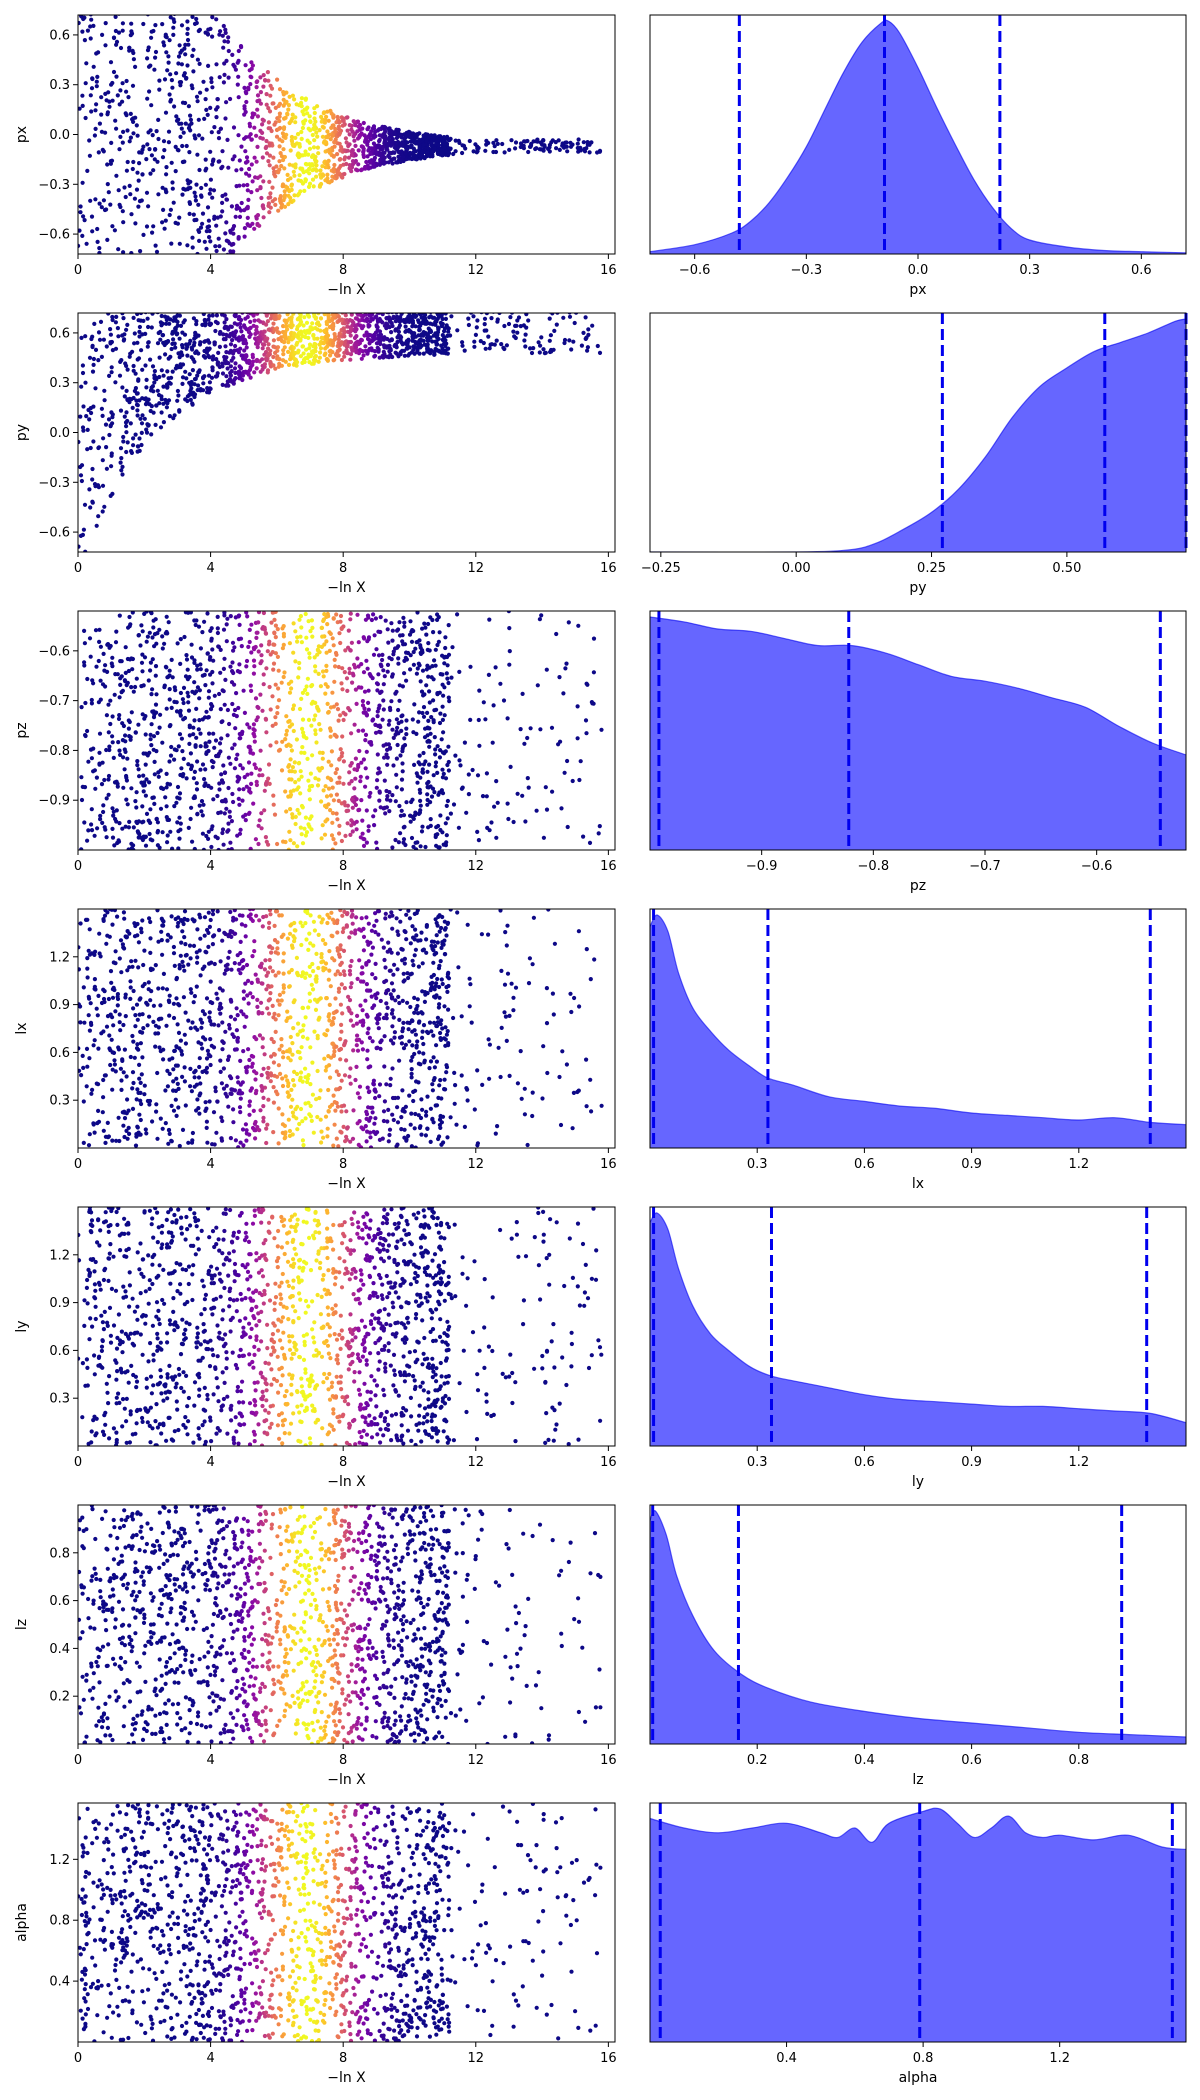 The height and width of the screenshot is (2100, 1200). I want to click on trace-panel-py: 0 4 8 12 16−0.6−0.30.00.30.6−ln Xpy, so click(315, 451).